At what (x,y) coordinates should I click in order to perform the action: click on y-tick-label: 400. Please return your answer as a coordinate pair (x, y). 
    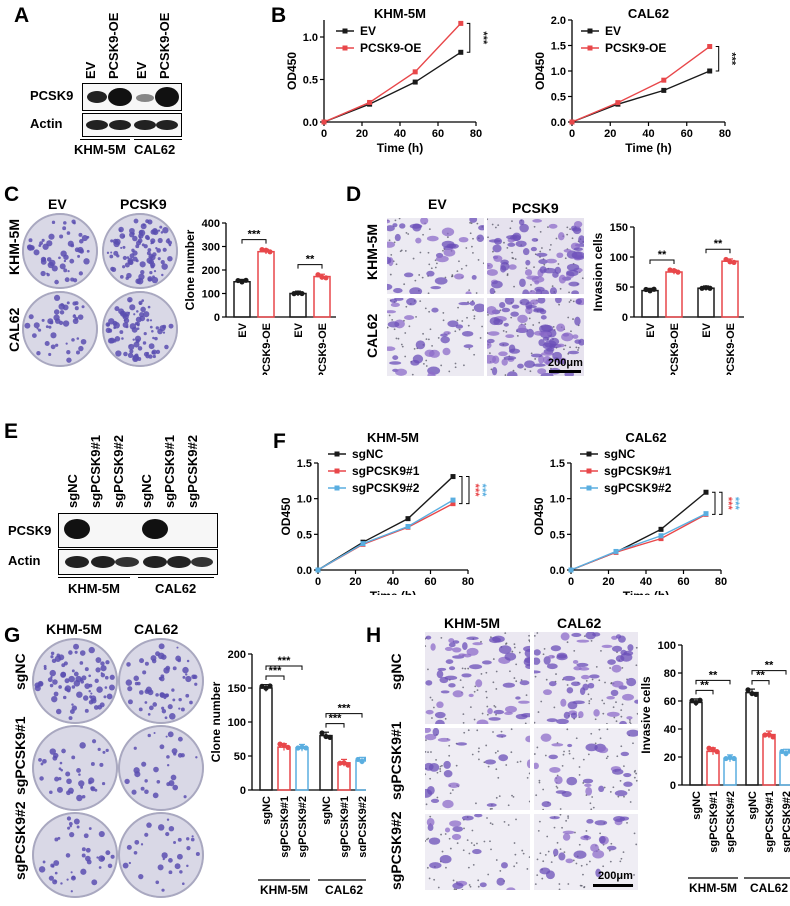
    Looking at the image, I should click on (211, 224).